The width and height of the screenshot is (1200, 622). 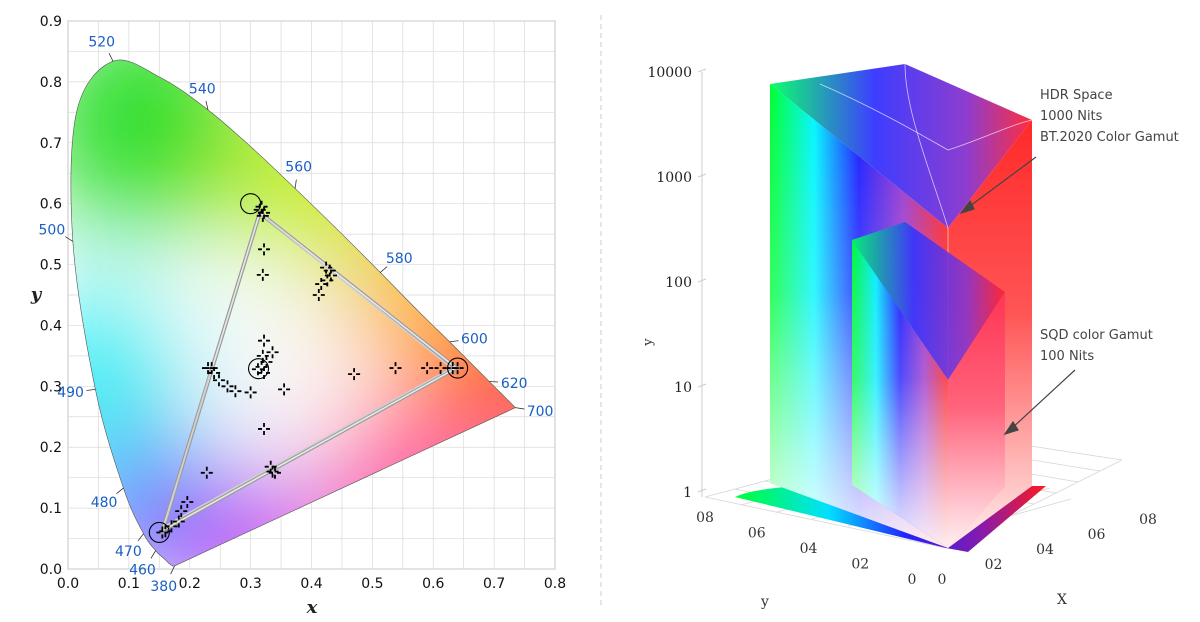 What do you see at coordinates (70, 393) in the screenshot?
I see `wavelength-label: 490` at bounding box center [70, 393].